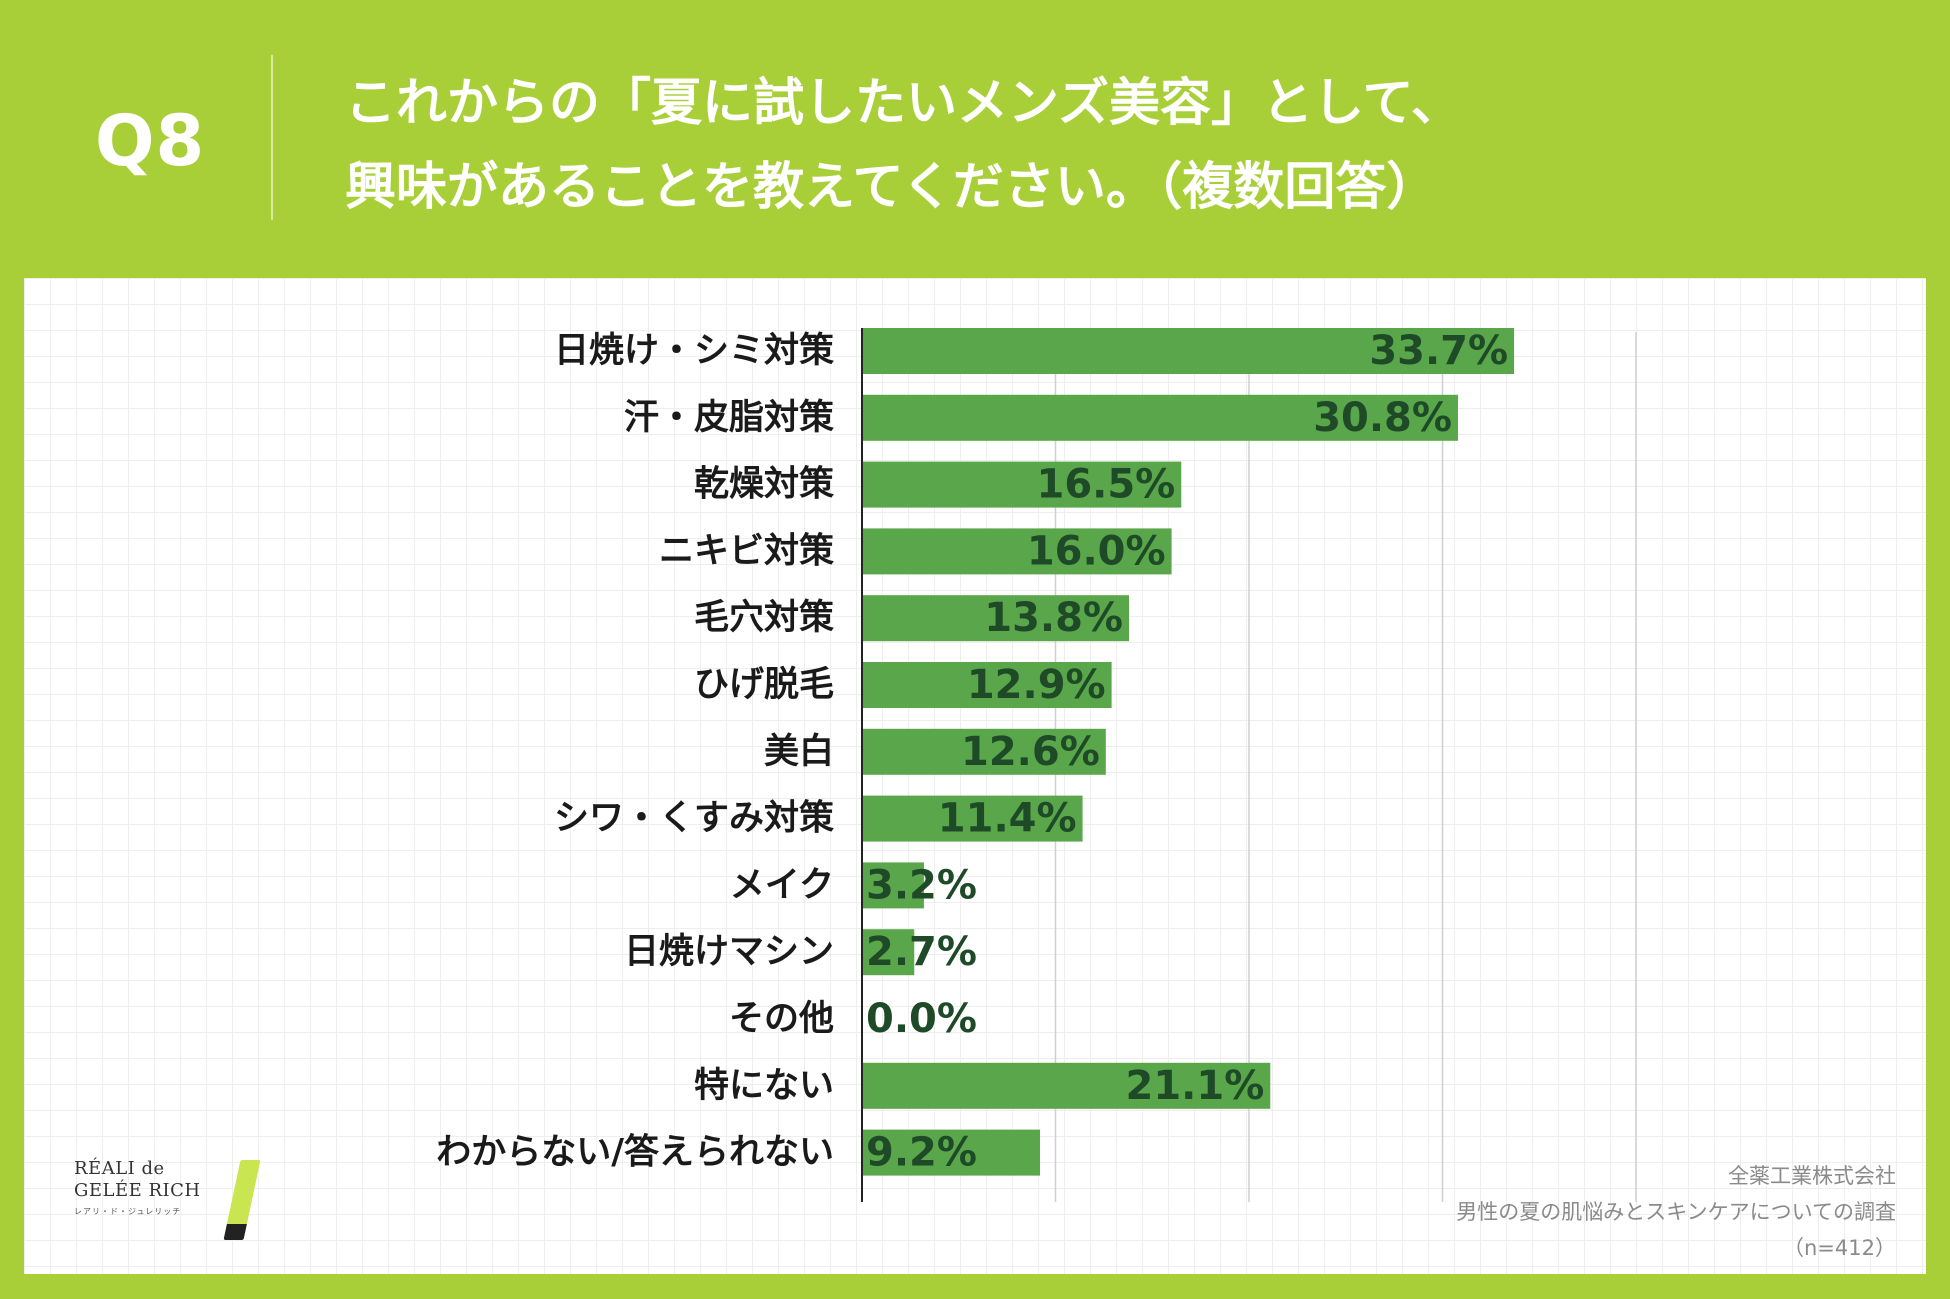 The height and width of the screenshot is (1299, 1950). I want to click on category-label: 特にない, so click(764, 1086).